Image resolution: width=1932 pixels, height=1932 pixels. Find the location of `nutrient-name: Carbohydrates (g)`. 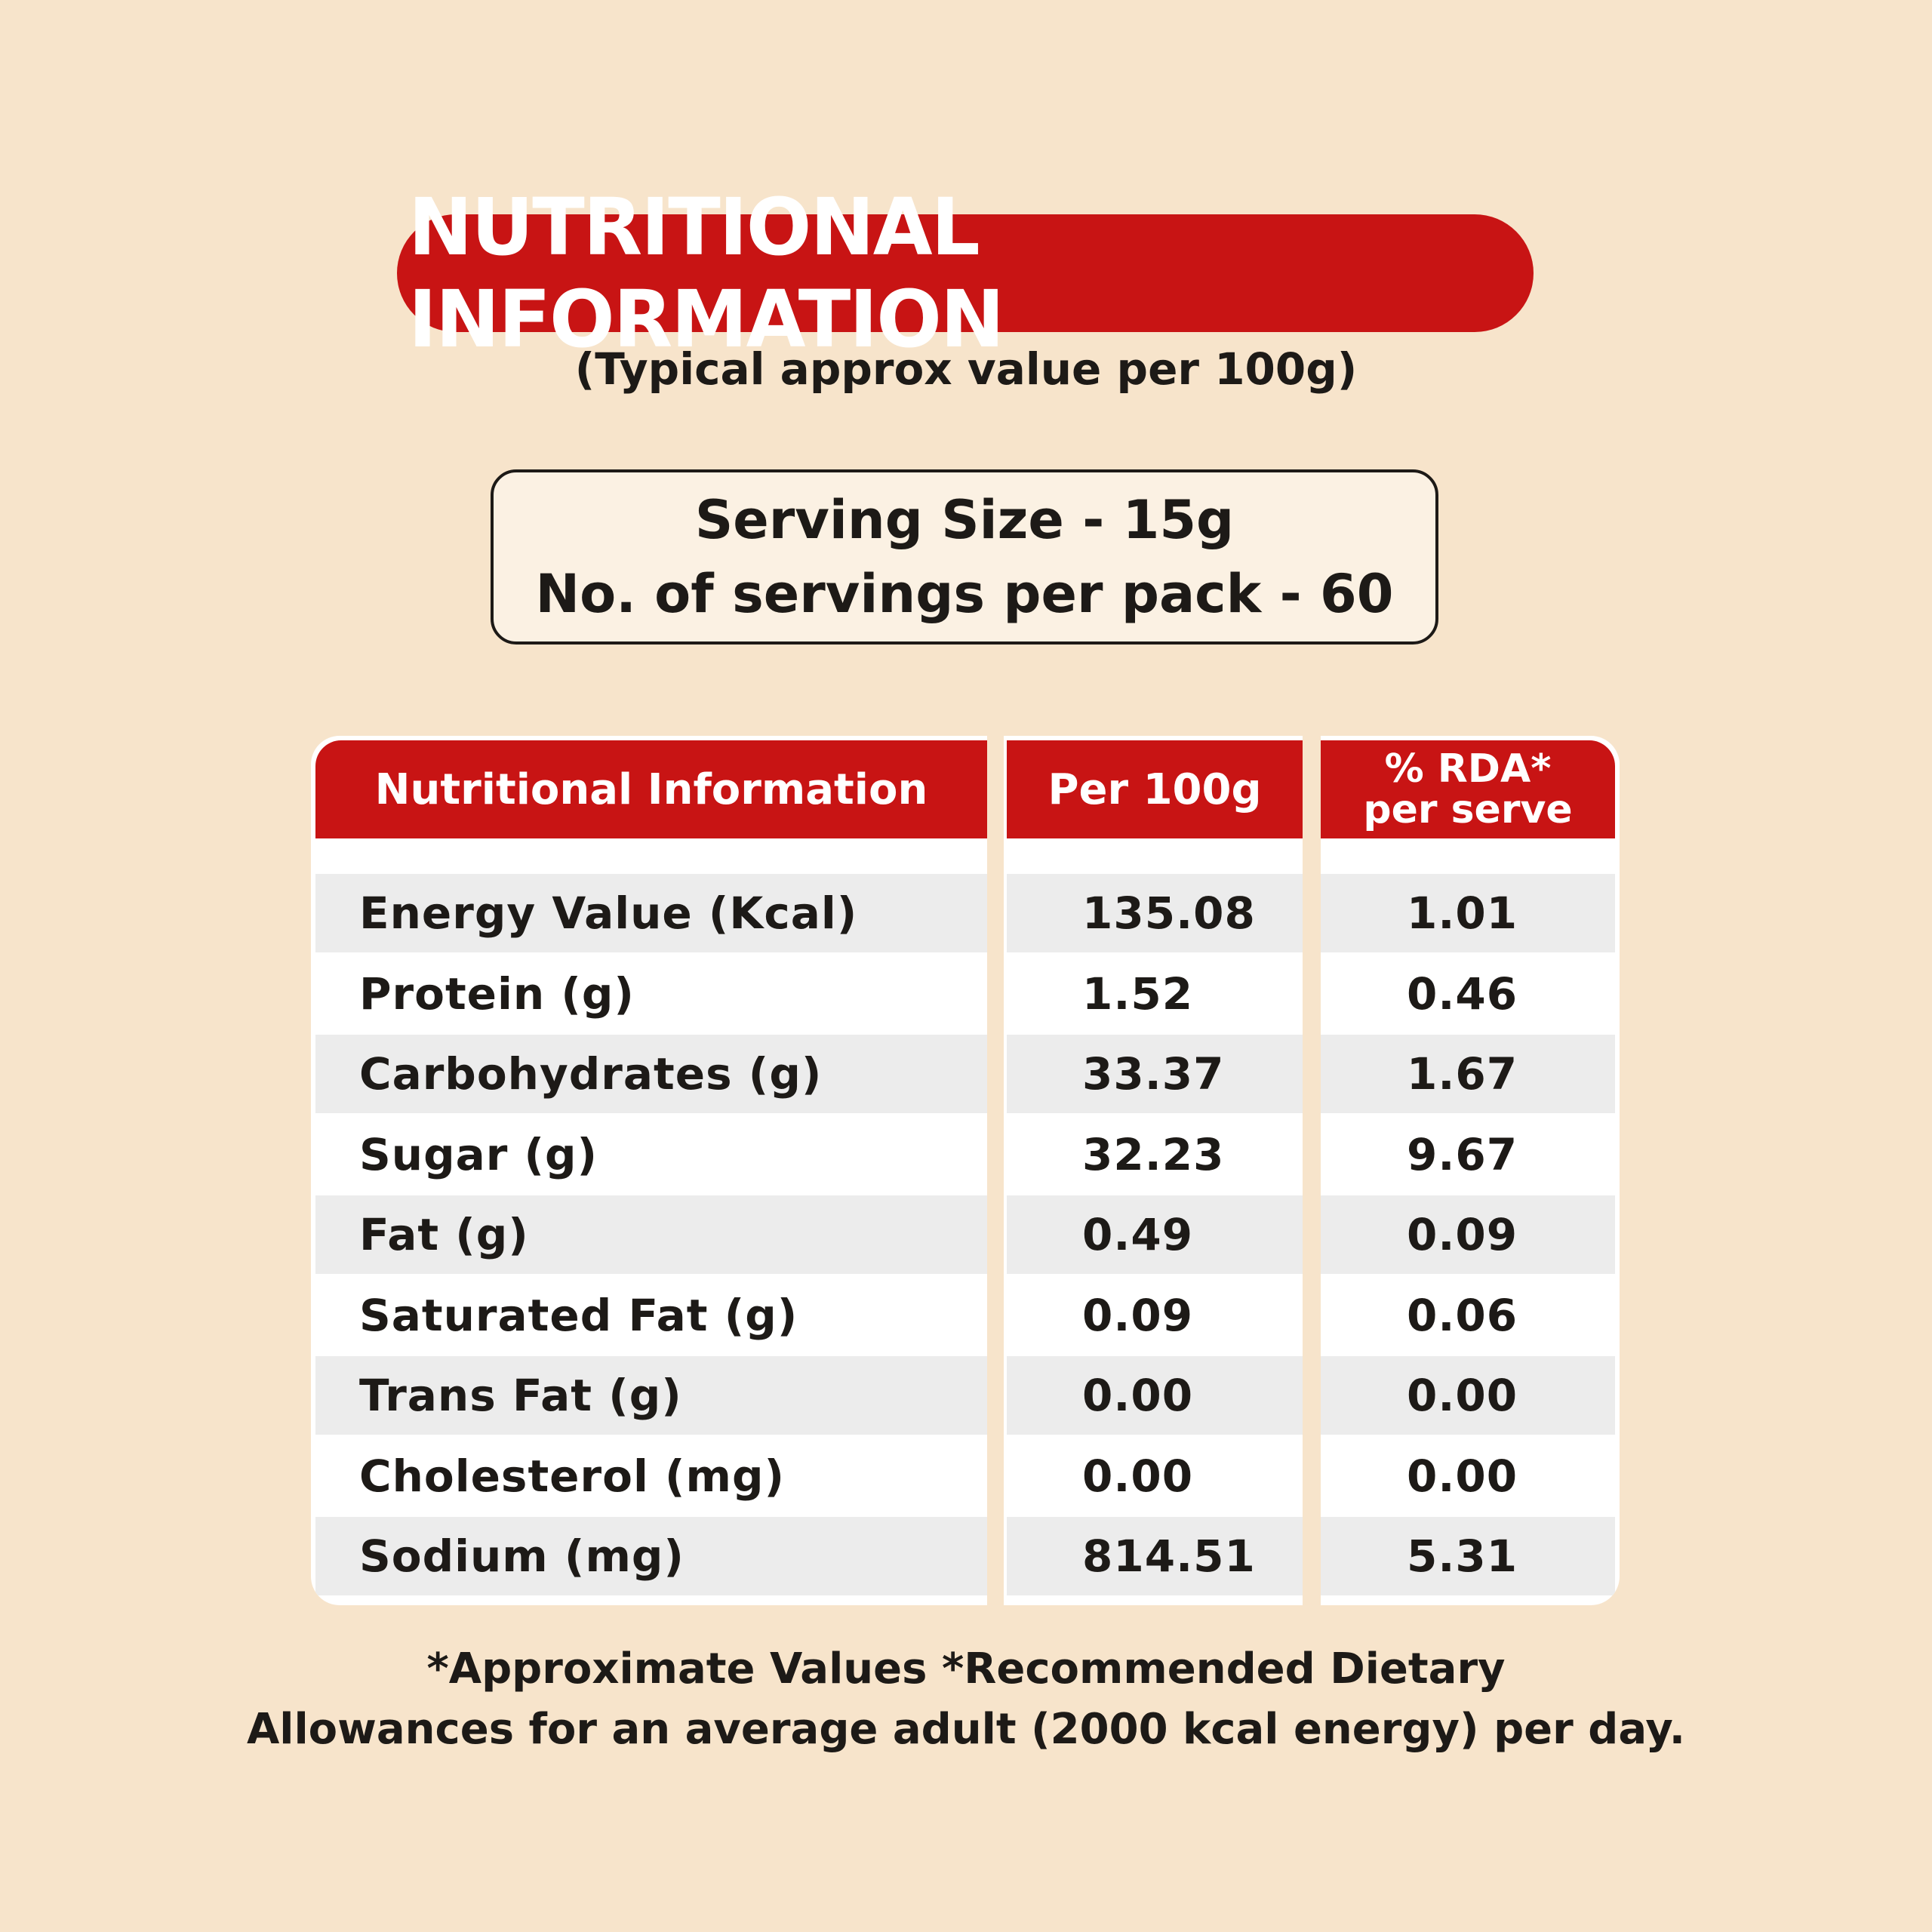

nutrient-name: Carbohydrates (g) is located at coordinates (651, 1074).